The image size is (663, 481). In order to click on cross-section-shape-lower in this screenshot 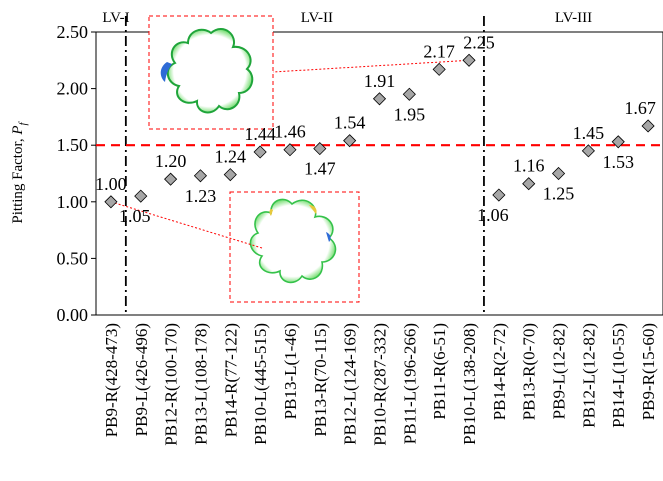, I will do `click(293, 241)`.